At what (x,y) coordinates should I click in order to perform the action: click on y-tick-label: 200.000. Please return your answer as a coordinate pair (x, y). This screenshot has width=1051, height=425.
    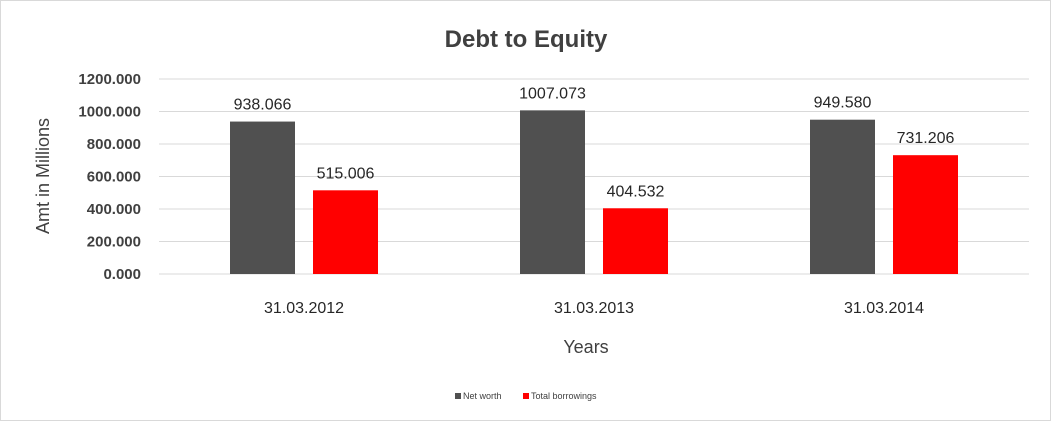
    Looking at the image, I should click on (114, 242).